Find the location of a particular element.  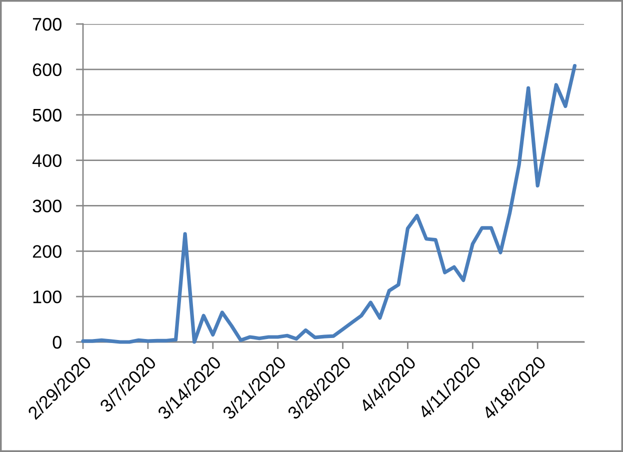

y-tick-label: 600 is located at coordinates (47, 69).